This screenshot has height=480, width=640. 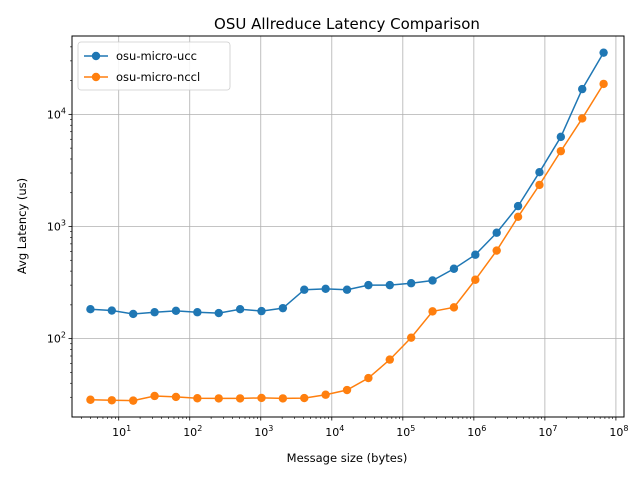 I want to click on legend-box, so click(x=154, y=66).